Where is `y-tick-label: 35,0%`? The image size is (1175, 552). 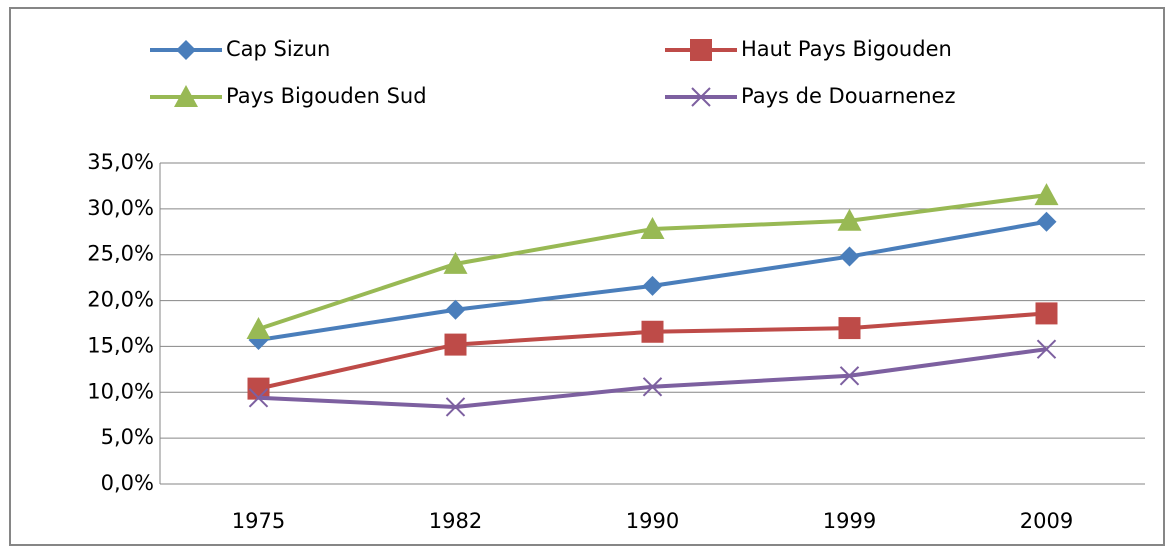 y-tick-label: 35,0% is located at coordinates (120, 162).